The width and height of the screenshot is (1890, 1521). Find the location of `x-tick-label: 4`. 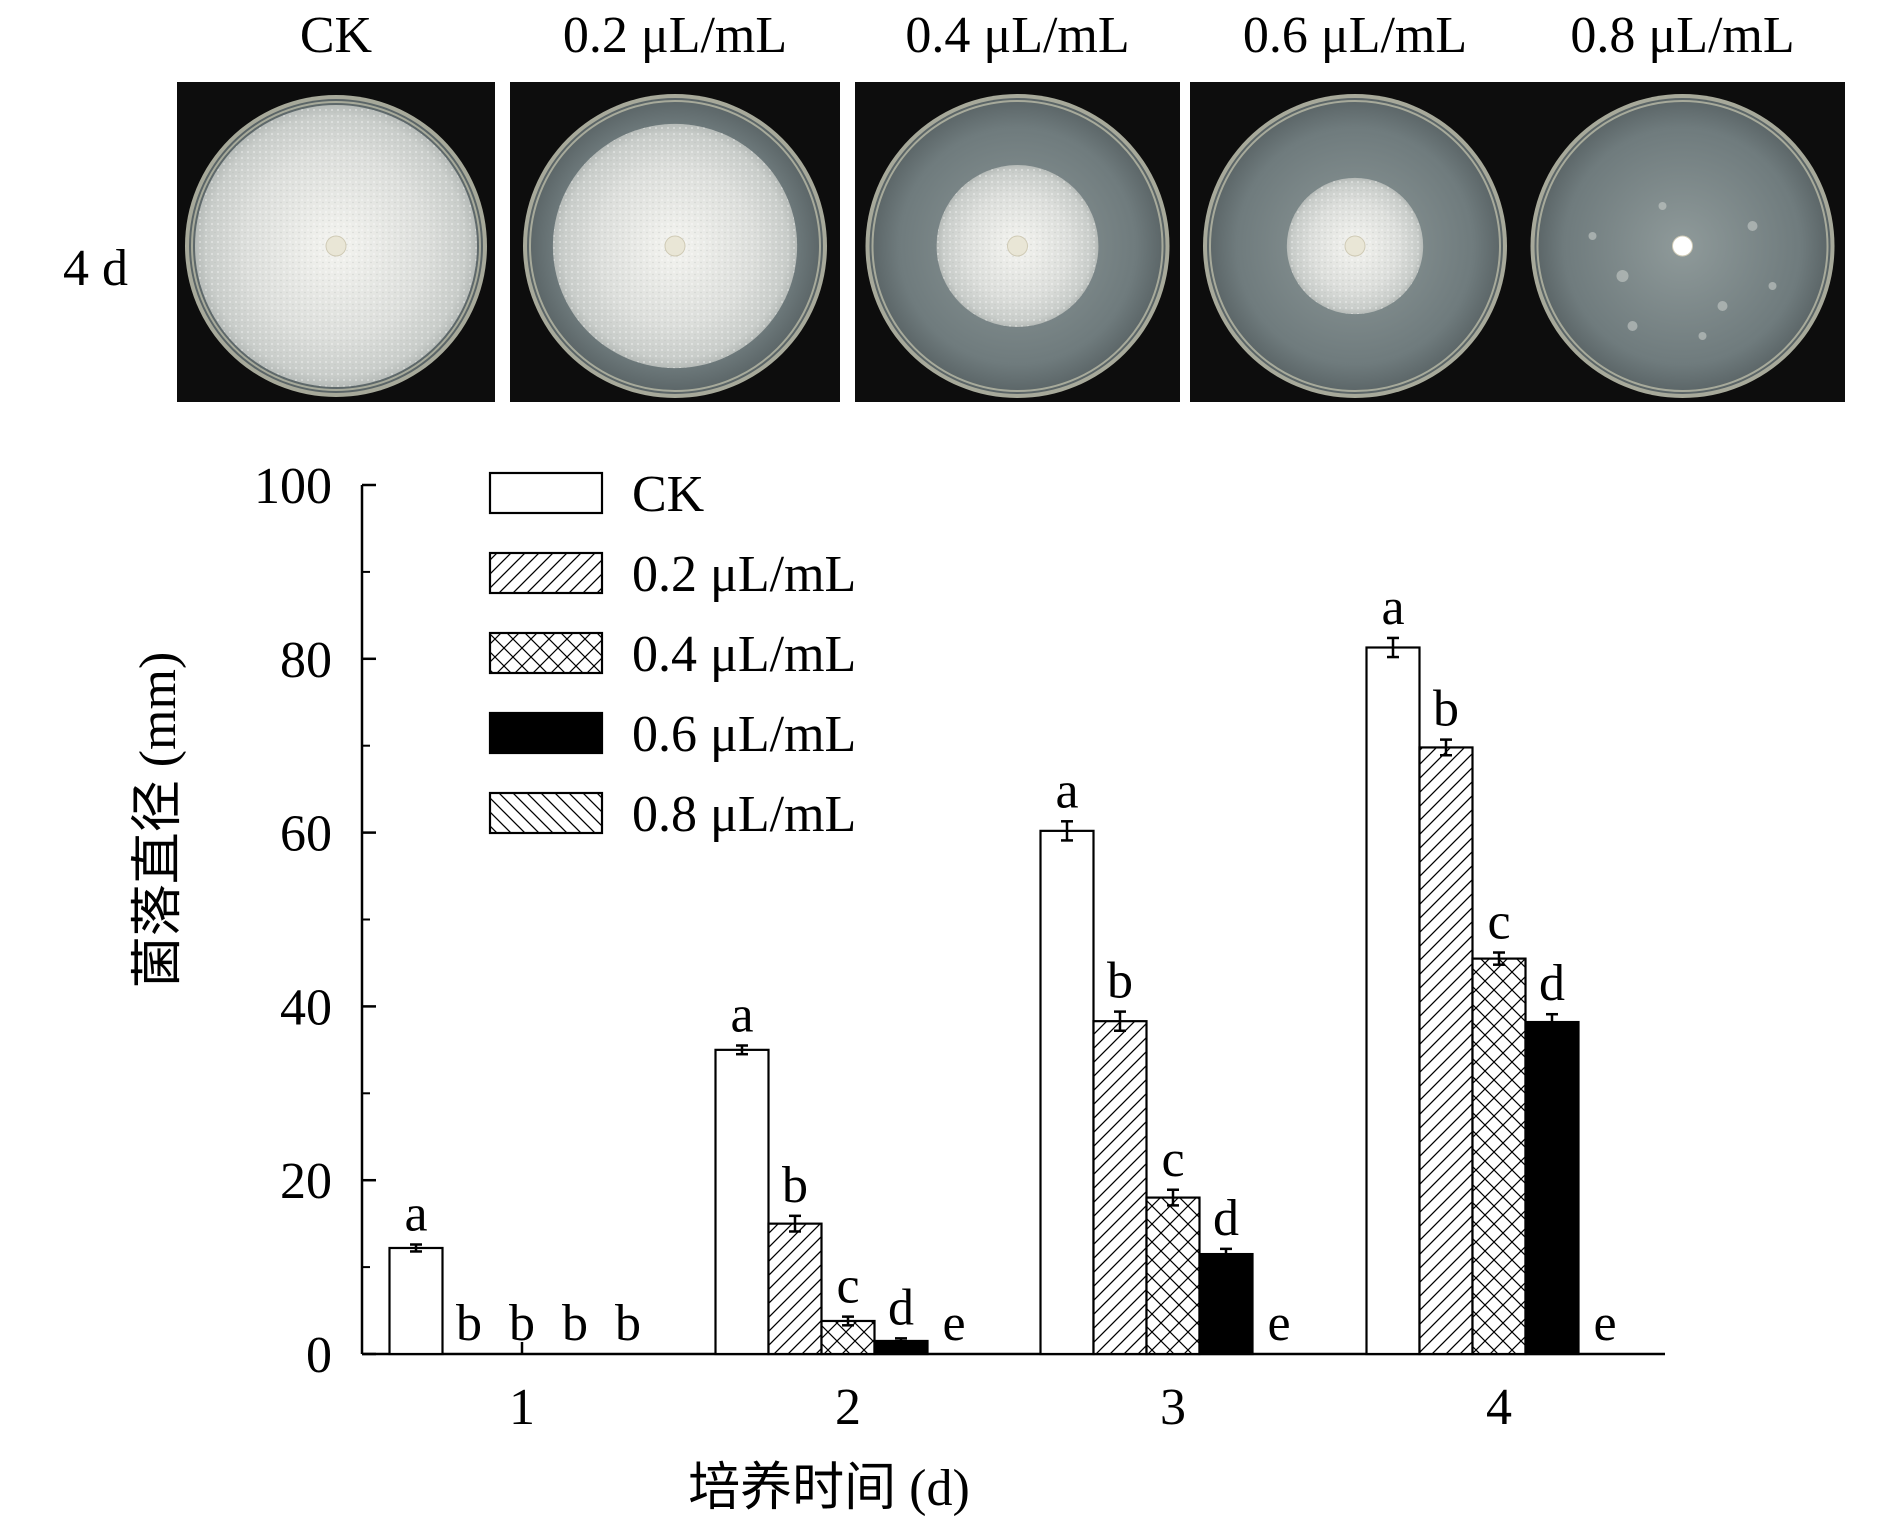

x-tick-label: 4 is located at coordinates (1499, 1407).